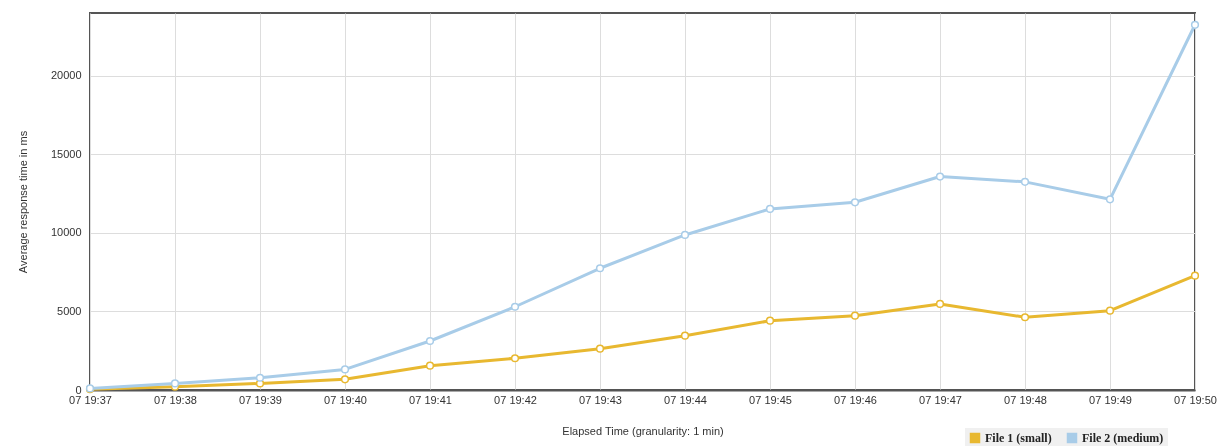  Describe the element at coordinates (643, 430) in the screenshot. I see `x-axis-title: Elapsed Time (granularity: 1 min)` at that location.